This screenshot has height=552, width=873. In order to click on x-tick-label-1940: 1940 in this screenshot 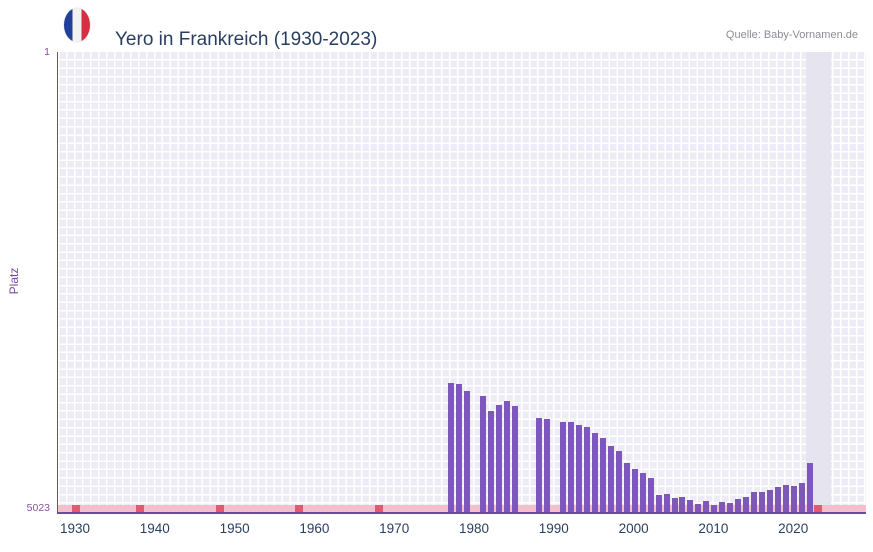, I will do `click(154, 528)`.